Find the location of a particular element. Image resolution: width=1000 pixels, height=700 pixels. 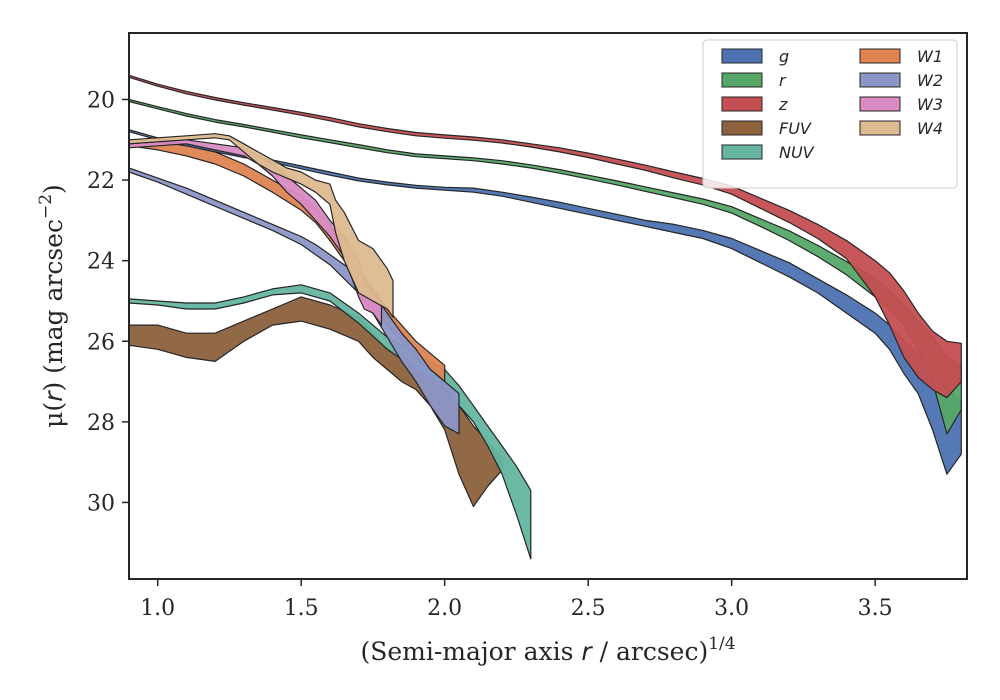

legend: grz FUV NUV W1 W2 W3 W4 is located at coordinates (830, 114).